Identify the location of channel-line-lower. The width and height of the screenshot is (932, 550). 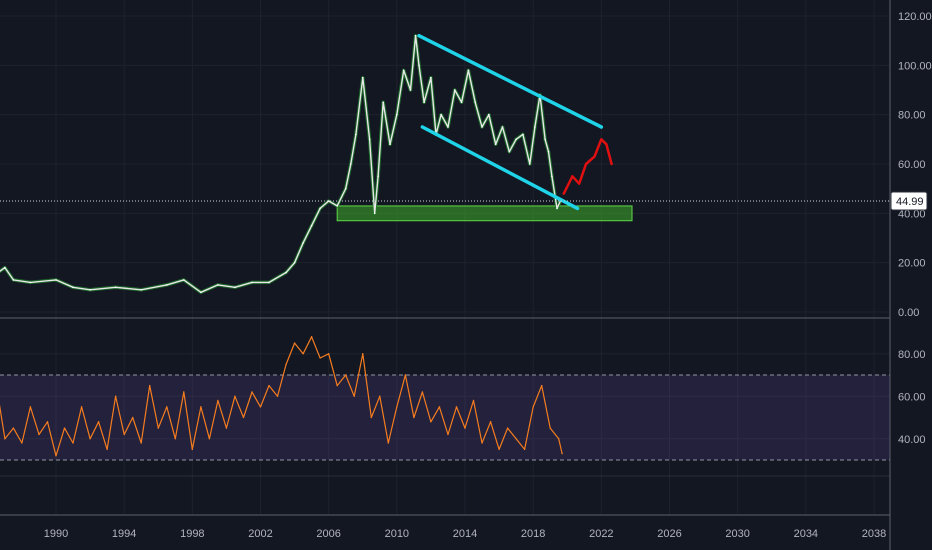
(500, 168).